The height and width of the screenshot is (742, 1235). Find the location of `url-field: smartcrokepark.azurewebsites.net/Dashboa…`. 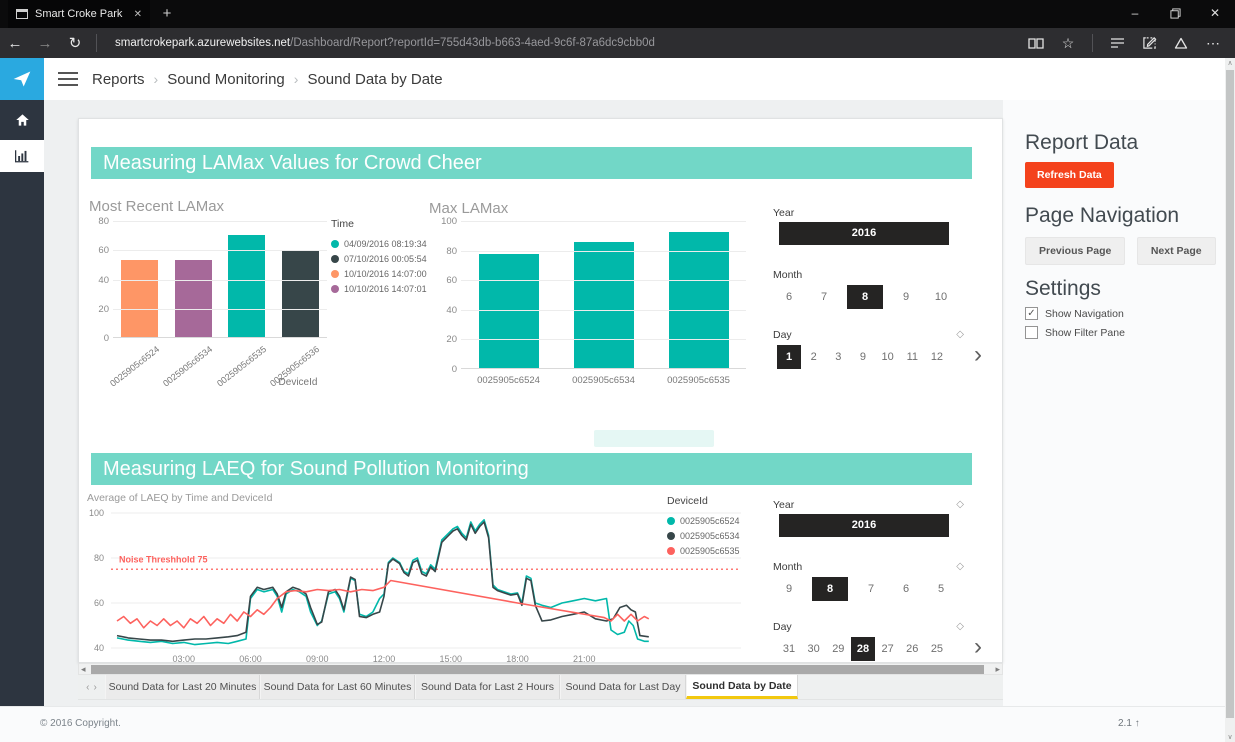

url-field: smartcrokepark.azurewebsites.net/Dashboa… is located at coordinates (562, 43).